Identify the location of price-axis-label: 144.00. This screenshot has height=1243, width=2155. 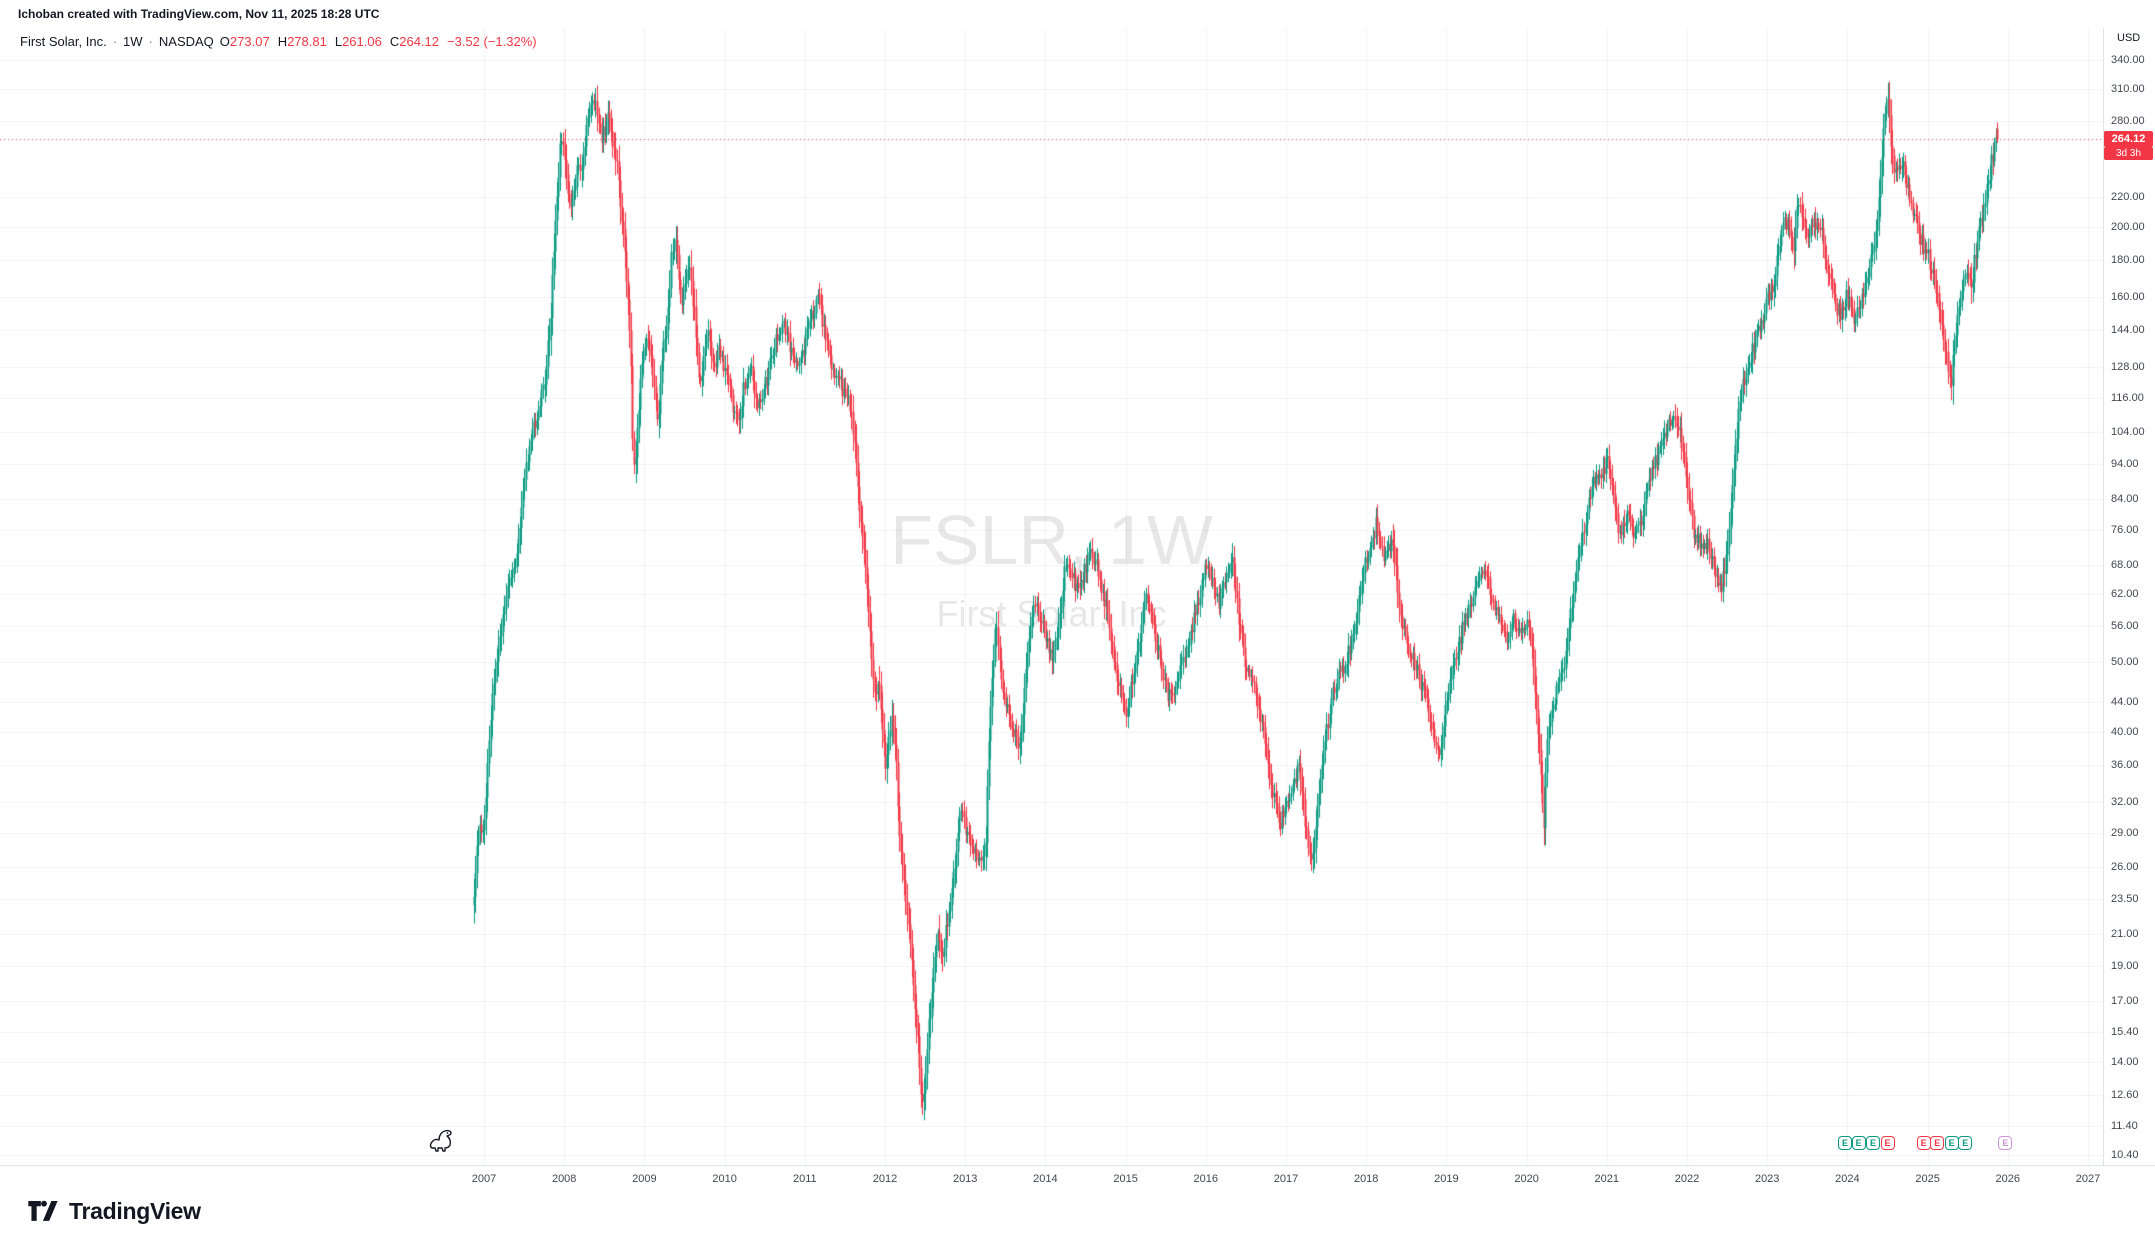
(2128, 329).